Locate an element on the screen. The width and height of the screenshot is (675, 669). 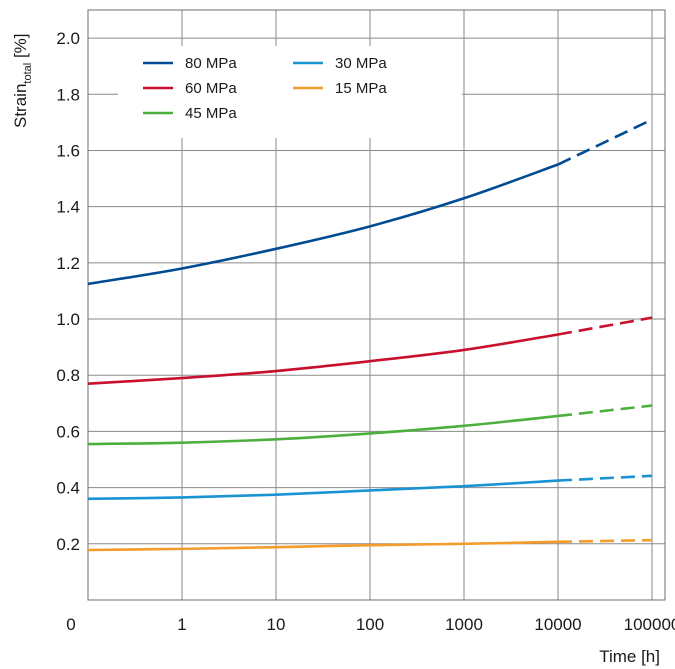
y-tick-label: 0.6 is located at coordinates (68, 431).